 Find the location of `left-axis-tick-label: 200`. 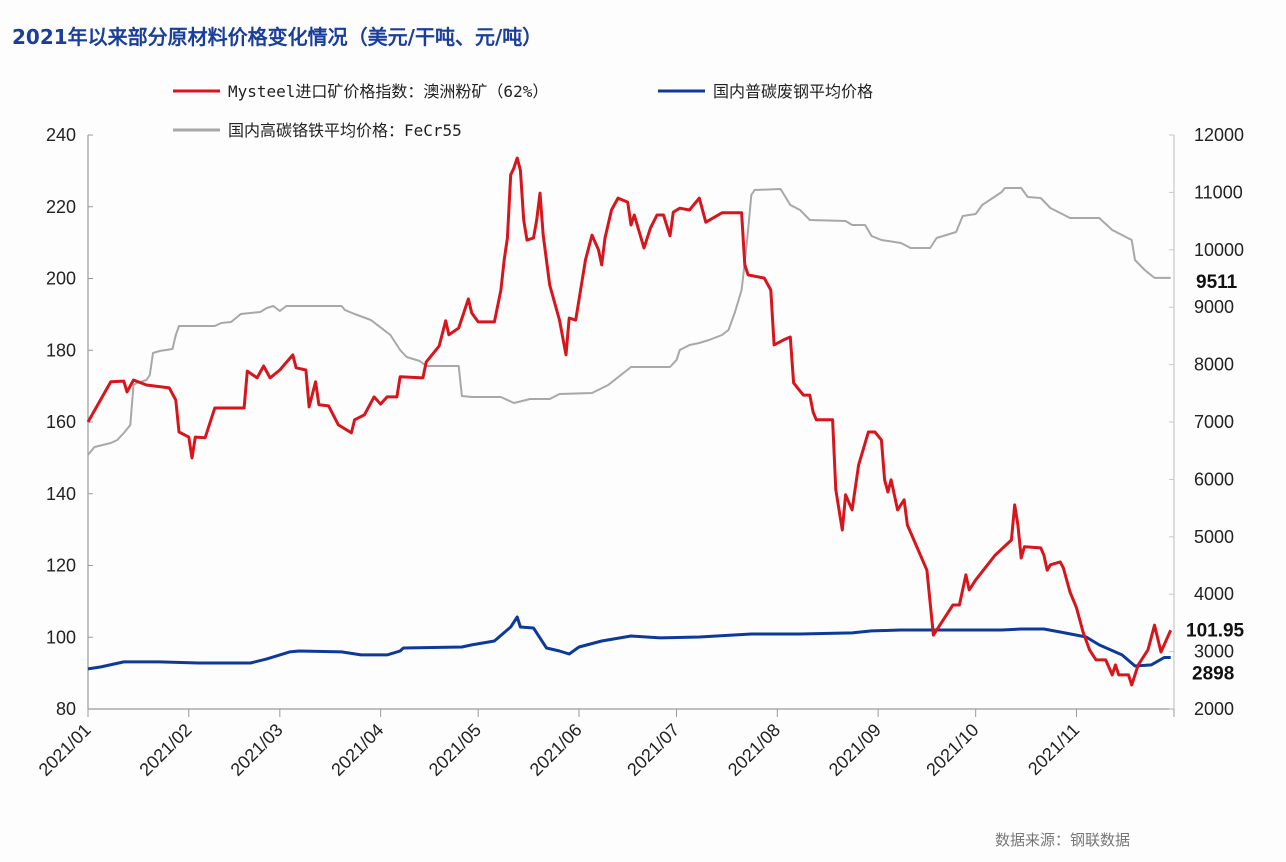

left-axis-tick-label: 200 is located at coordinates (61, 279).